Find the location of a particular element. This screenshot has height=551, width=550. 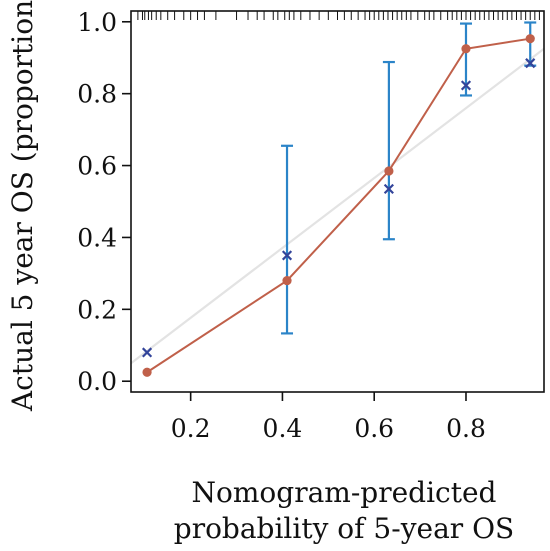

x-tick-label: 0.2 is located at coordinates (191, 428).